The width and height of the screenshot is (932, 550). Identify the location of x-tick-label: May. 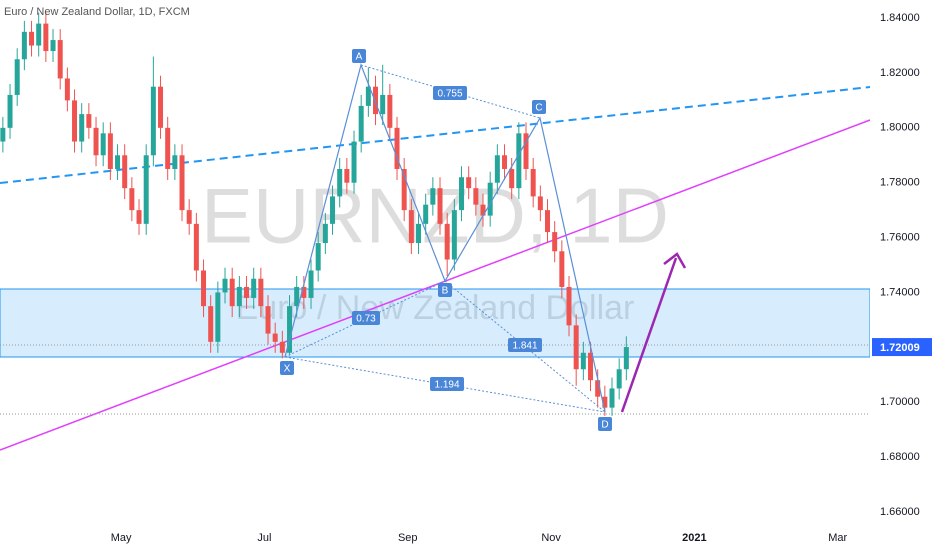
(121, 538).